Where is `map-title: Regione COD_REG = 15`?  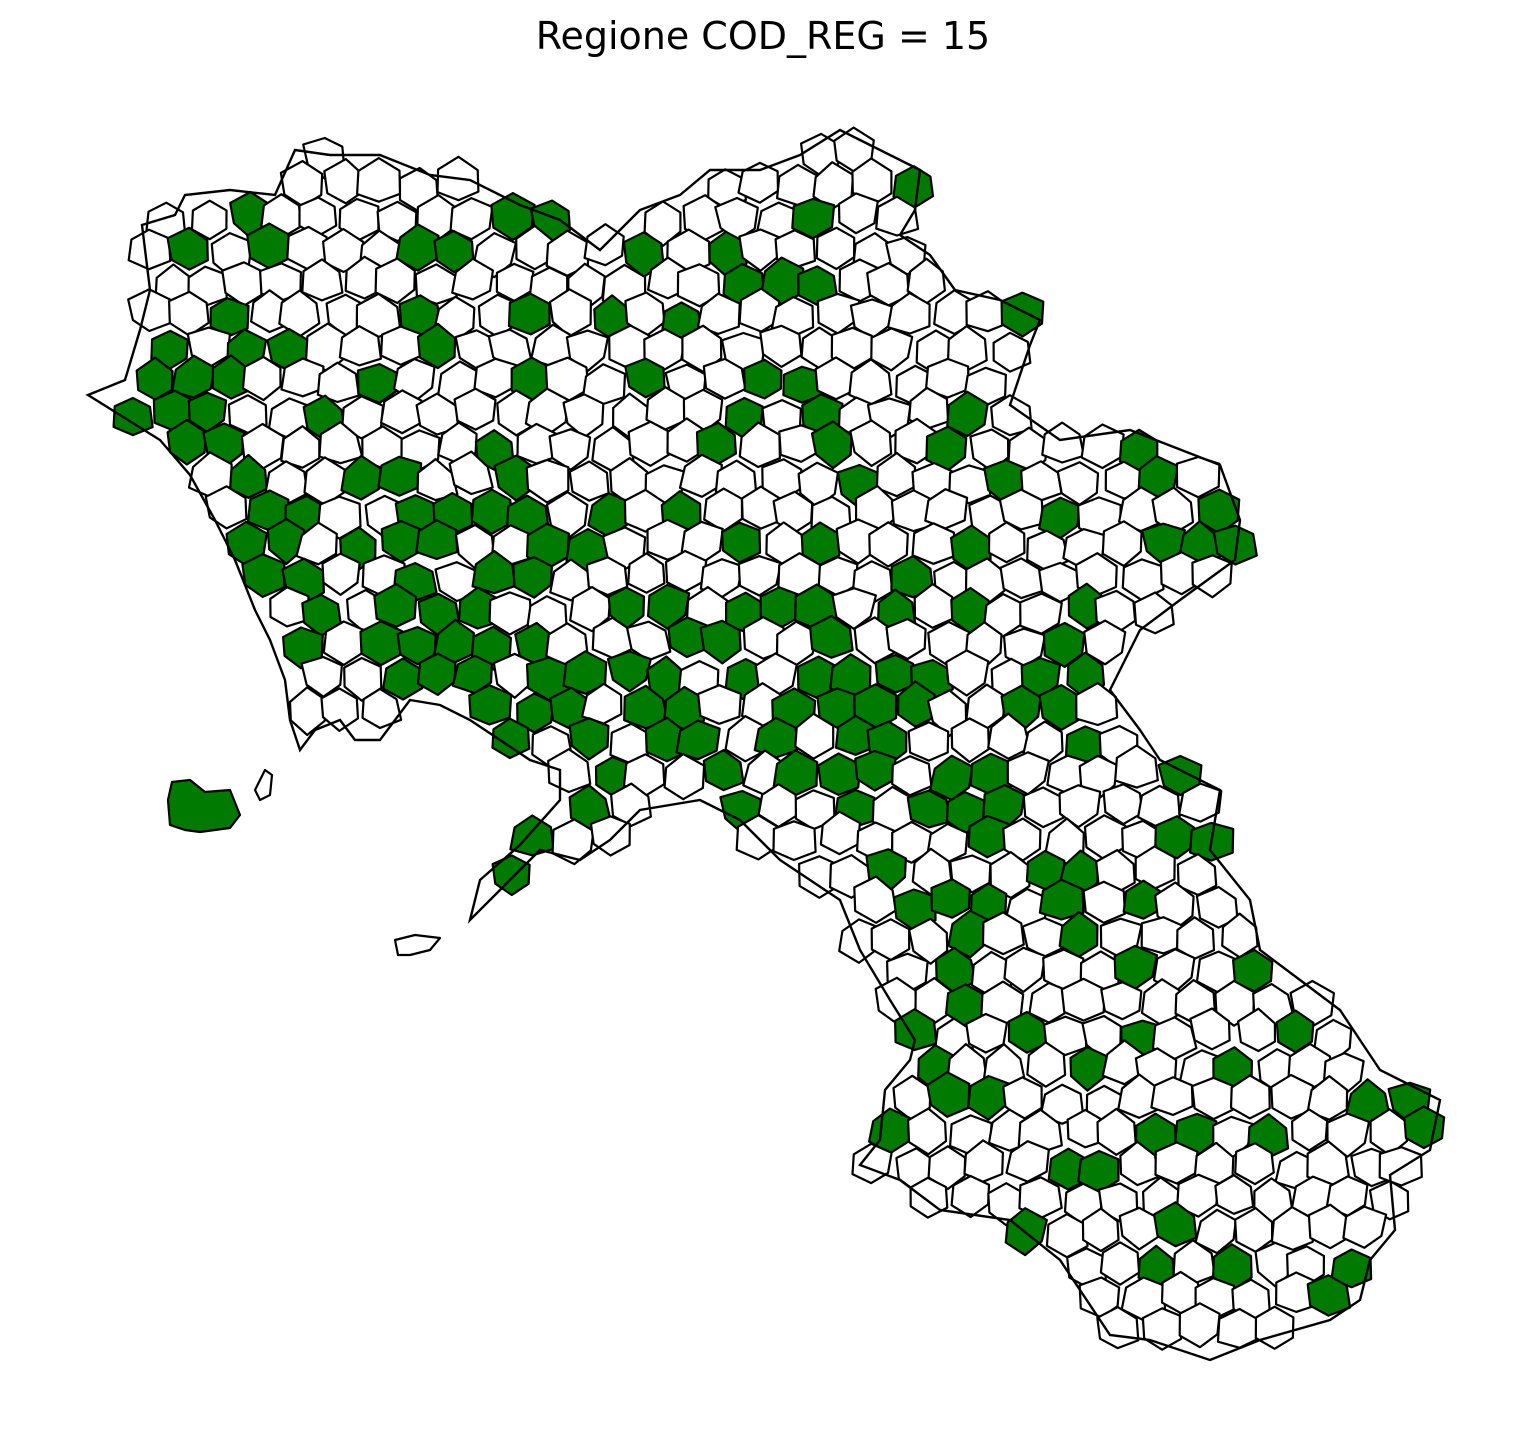 map-title: Regione COD_REG = 15 is located at coordinates (763, 36).